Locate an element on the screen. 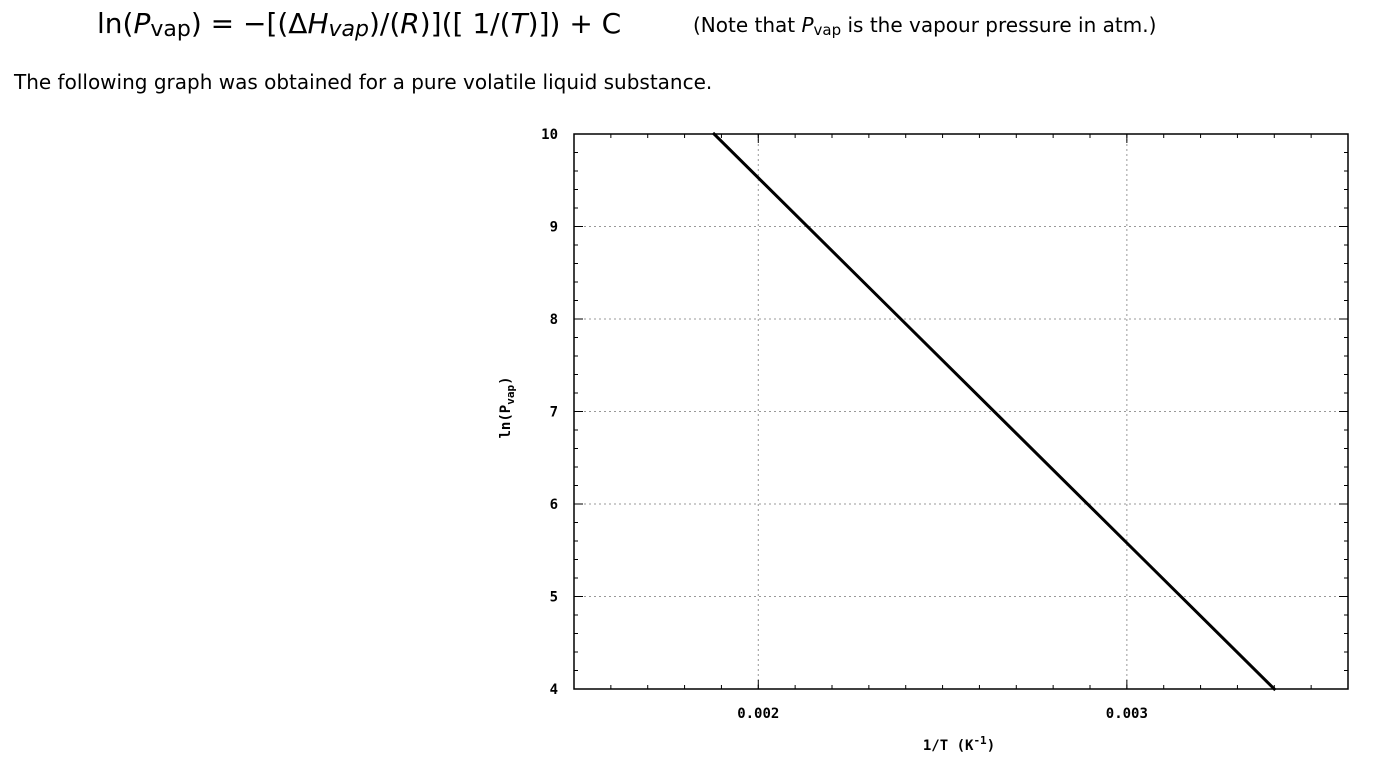 The height and width of the screenshot is (776, 1390). note-prefix: (Note that is located at coordinates (747, 25).